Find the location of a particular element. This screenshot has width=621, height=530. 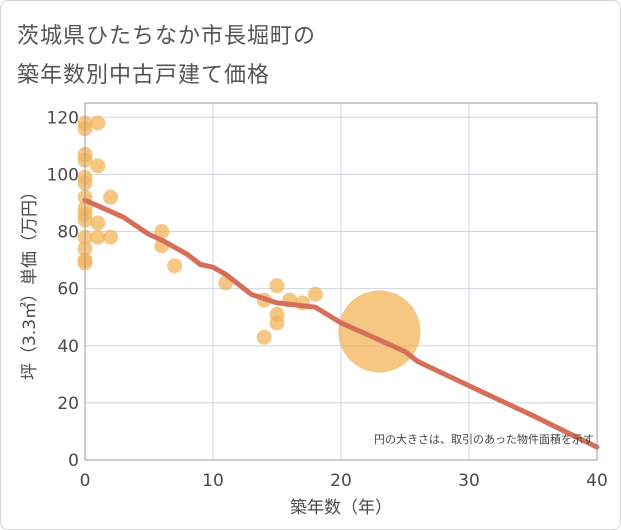

y-tick-label: 120 is located at coordinates (63, 118).